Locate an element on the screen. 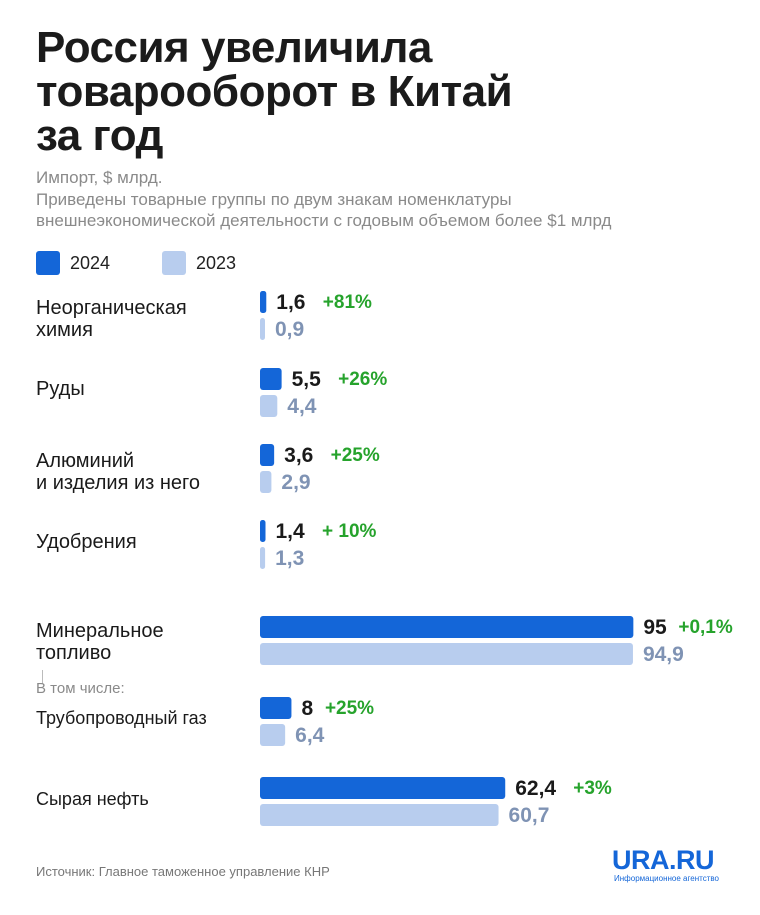 The height and width of the screenshot is (915, 760). title-line-2: товарооборот в Китай is located at coordinates (274, 91).